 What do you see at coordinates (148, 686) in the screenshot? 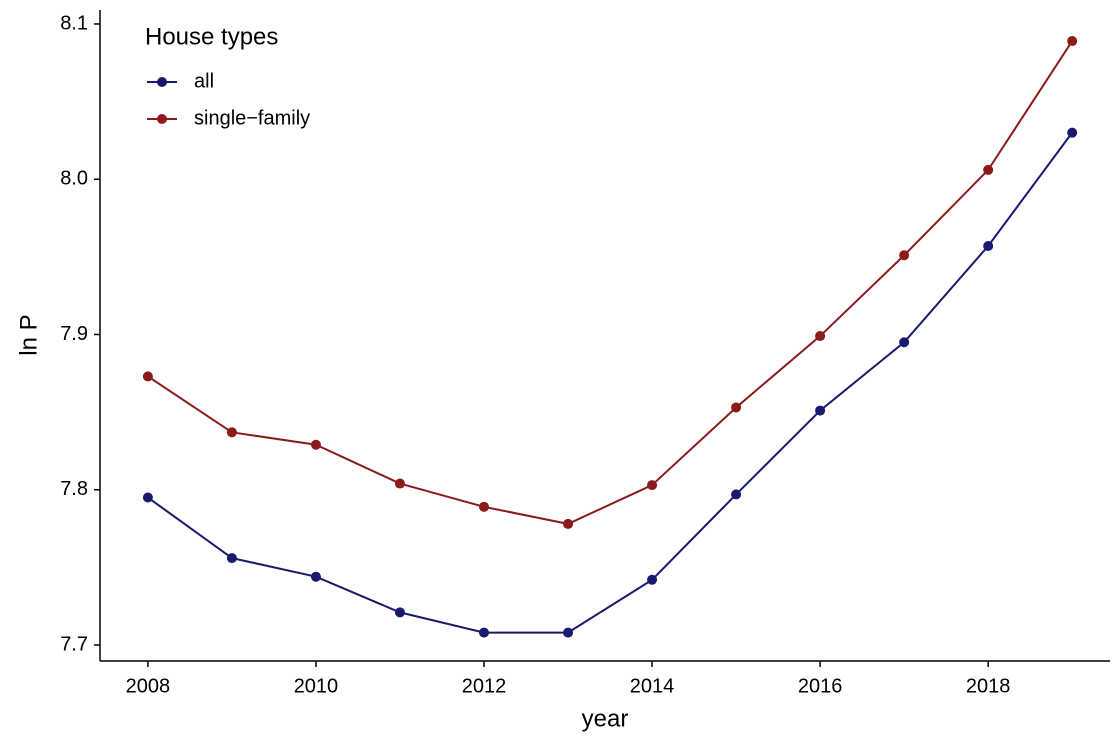
I see `x-tick-label: 2008` at bounding box center [148, 686].